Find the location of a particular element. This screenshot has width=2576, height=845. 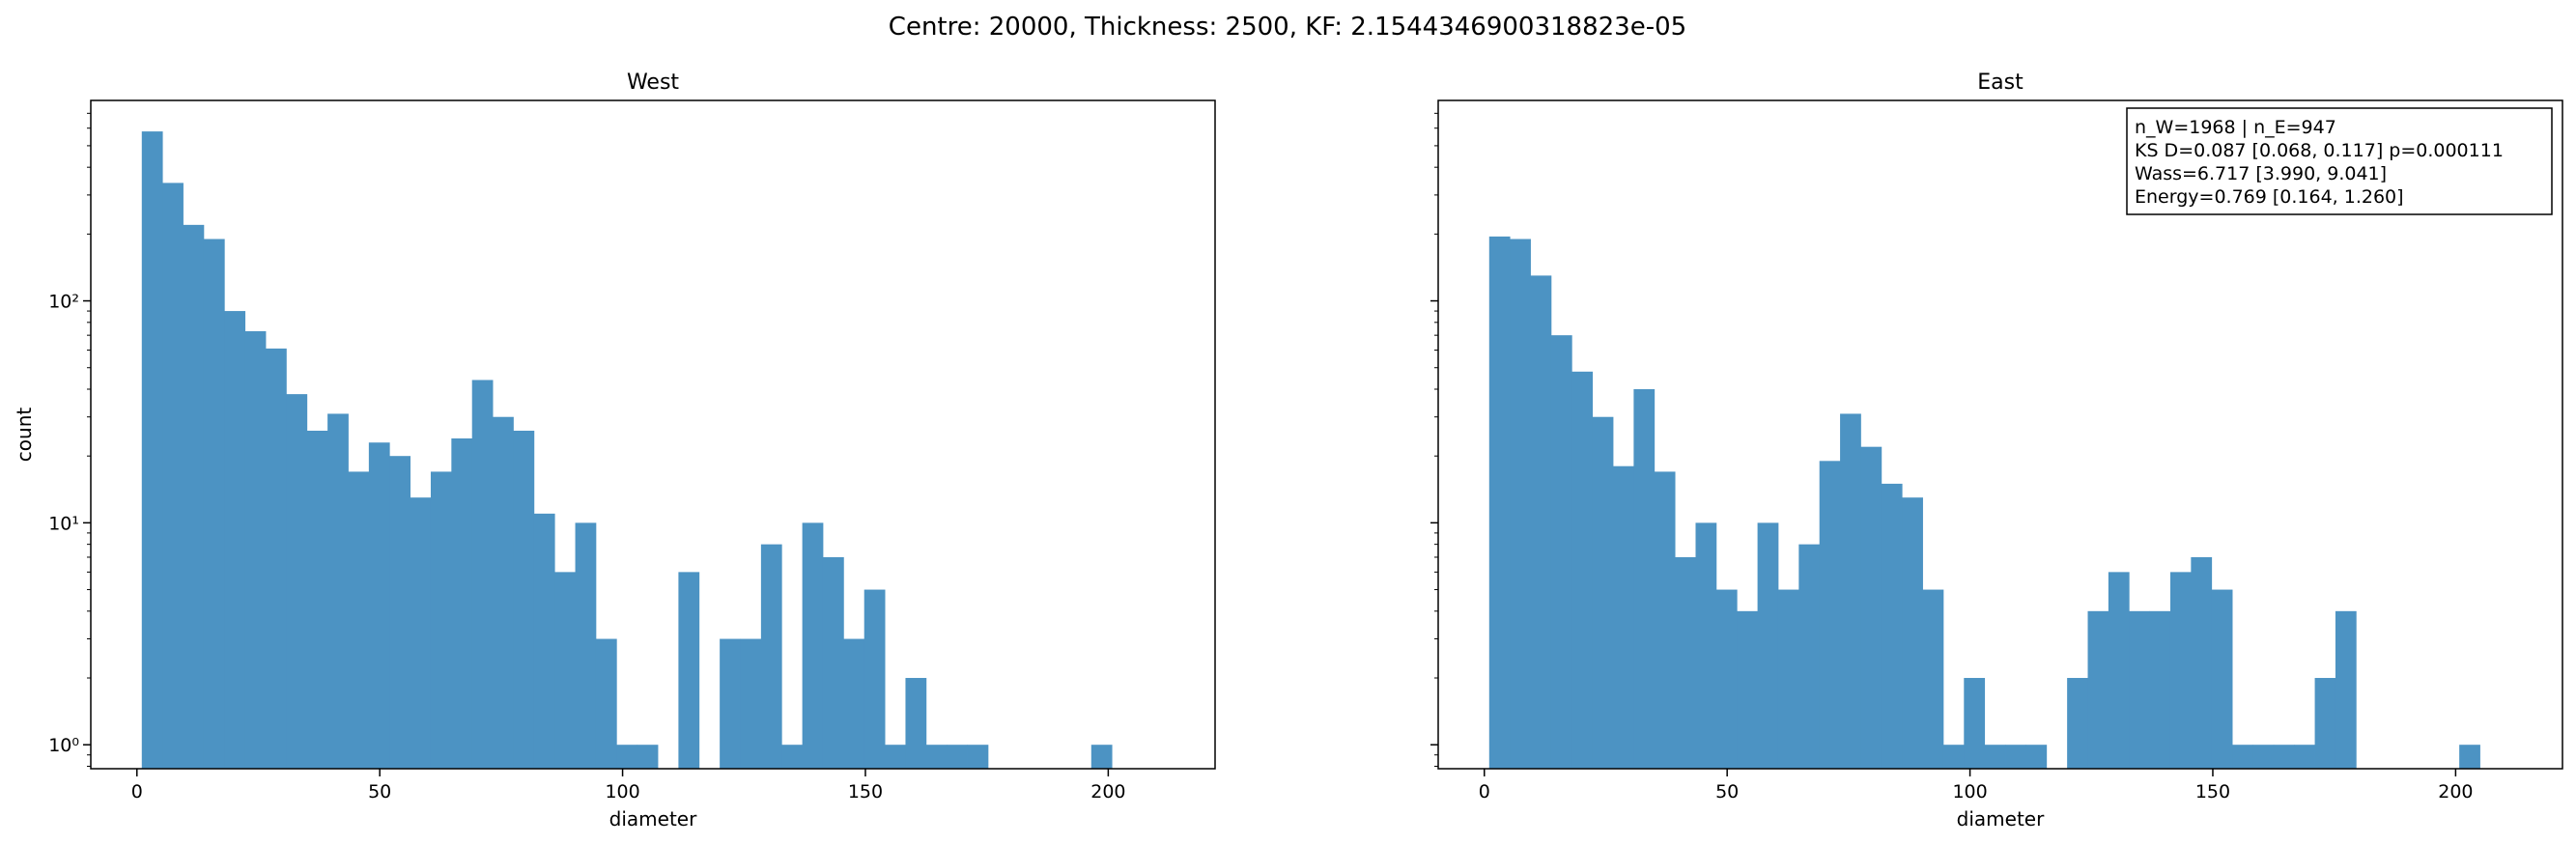

stats-line-energy: Energy=0.769 [0.164, 1.260] is located at coordinates (2269, 197).